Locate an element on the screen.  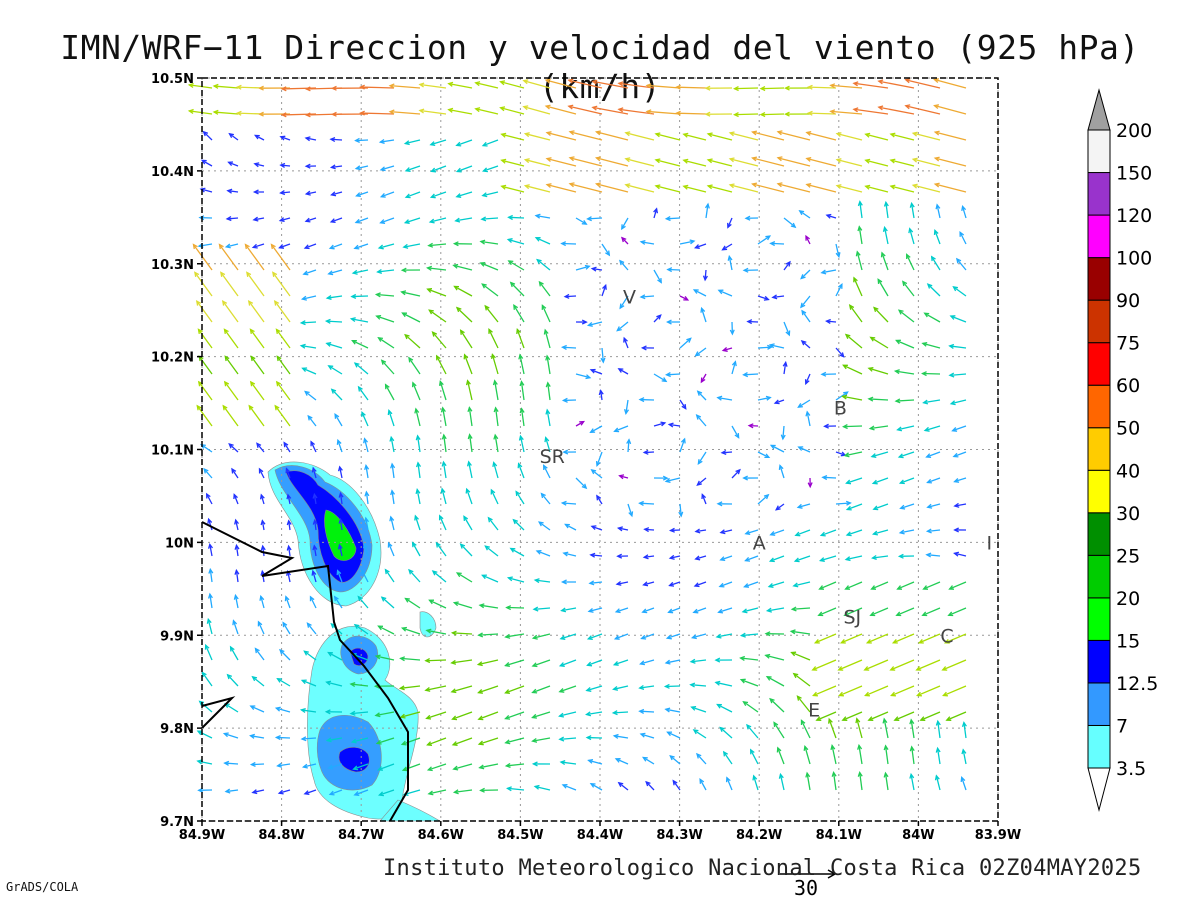
x-tick-label: 84.2W is located at coordinates (759, 835).